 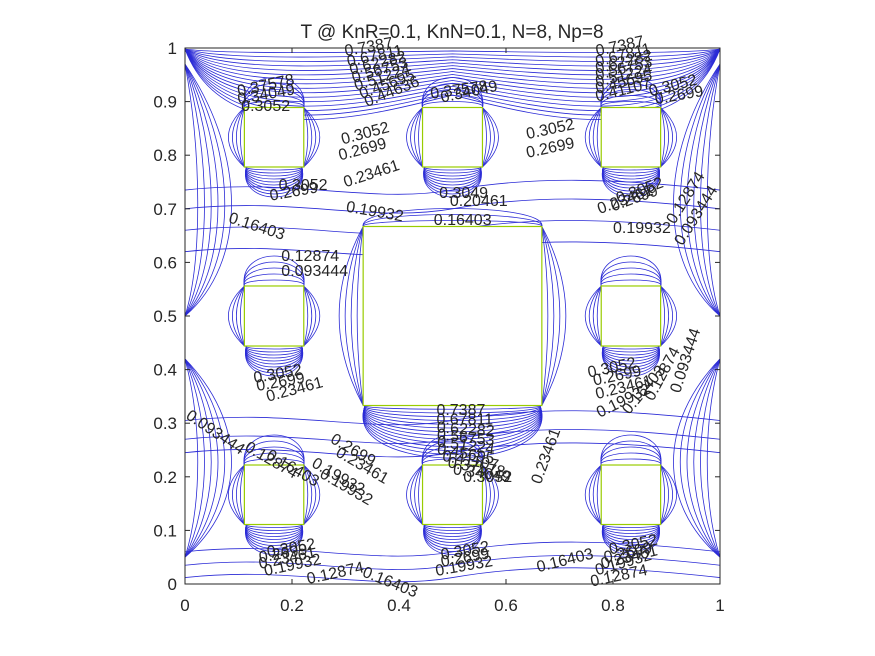 I want to click on contour-label: 0.23461, so click(x=371, y=174).